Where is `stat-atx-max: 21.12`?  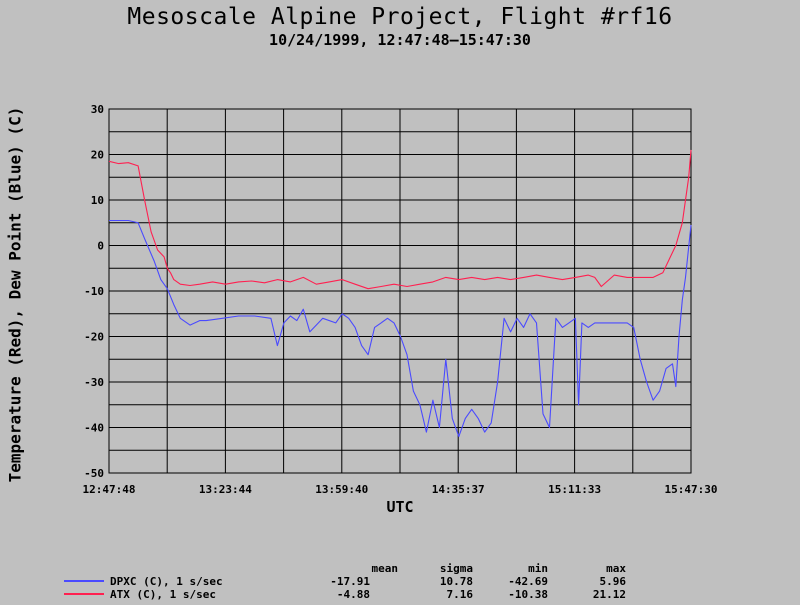
stat-atx-max: 21.12 is located at coordinates (609, 594).